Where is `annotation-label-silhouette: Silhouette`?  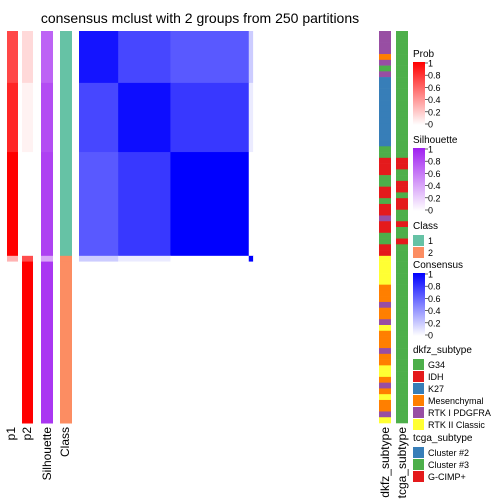 annotation-label-silhouette: Silhouette is located at coordinates (47, 454).